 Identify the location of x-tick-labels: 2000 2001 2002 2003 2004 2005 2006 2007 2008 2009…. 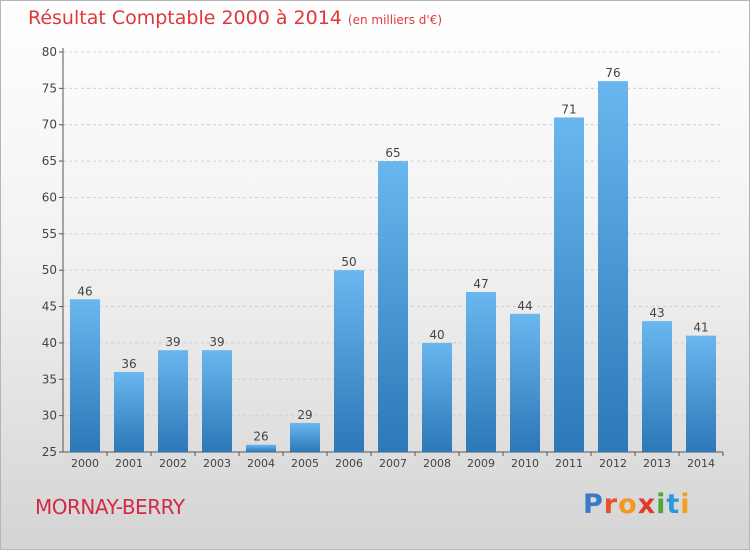
(393, 463).